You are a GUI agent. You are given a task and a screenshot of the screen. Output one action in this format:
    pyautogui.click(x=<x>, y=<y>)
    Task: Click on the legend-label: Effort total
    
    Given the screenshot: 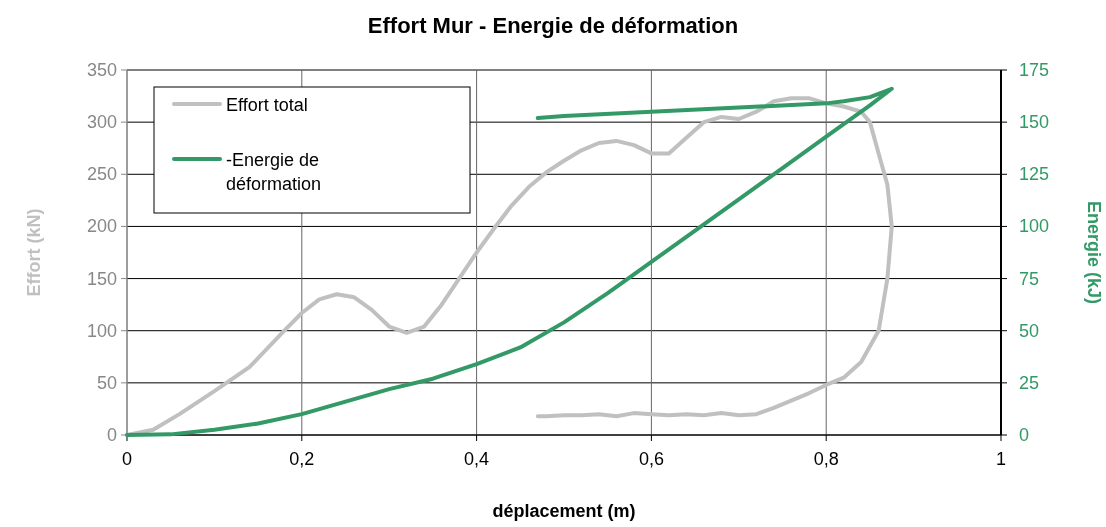 What is the action you would take?
    pyautogui.click(x=267, y=105)
    